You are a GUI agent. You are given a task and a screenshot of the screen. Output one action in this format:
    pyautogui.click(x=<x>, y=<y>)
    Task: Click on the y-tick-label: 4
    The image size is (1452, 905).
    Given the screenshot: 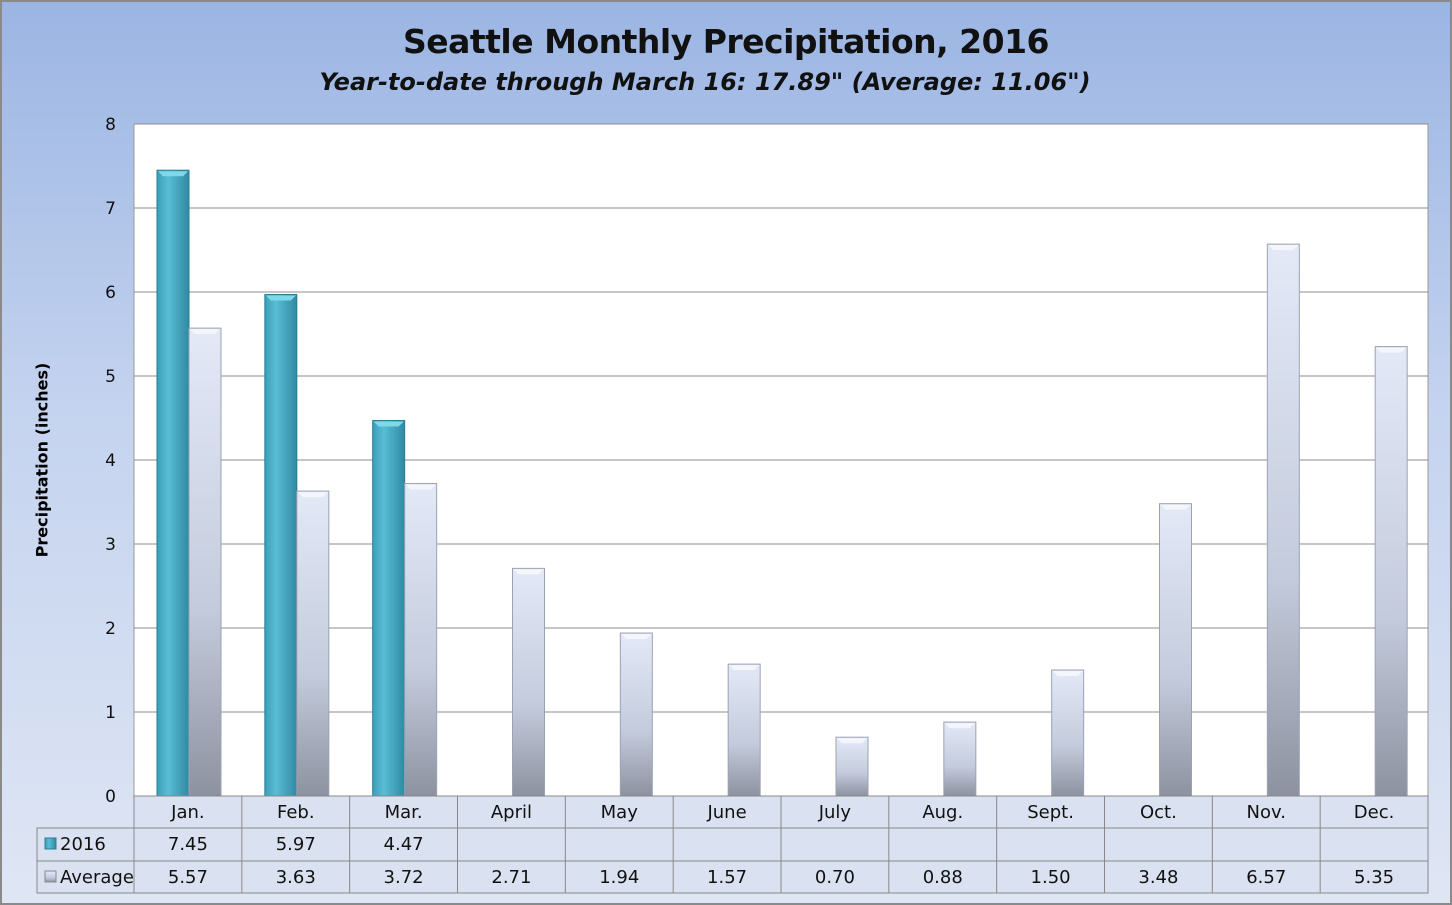 What is the action you would take?
    pyautogui.click(x=110, y=461)
    